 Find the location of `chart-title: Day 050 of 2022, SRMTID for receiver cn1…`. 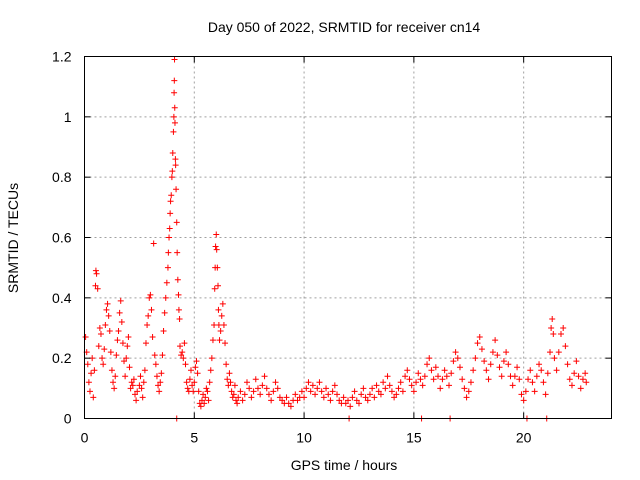

chart-title: Day 050 of 2022, SRMTID for receiver cn1… is located at coordinates (344, 27).